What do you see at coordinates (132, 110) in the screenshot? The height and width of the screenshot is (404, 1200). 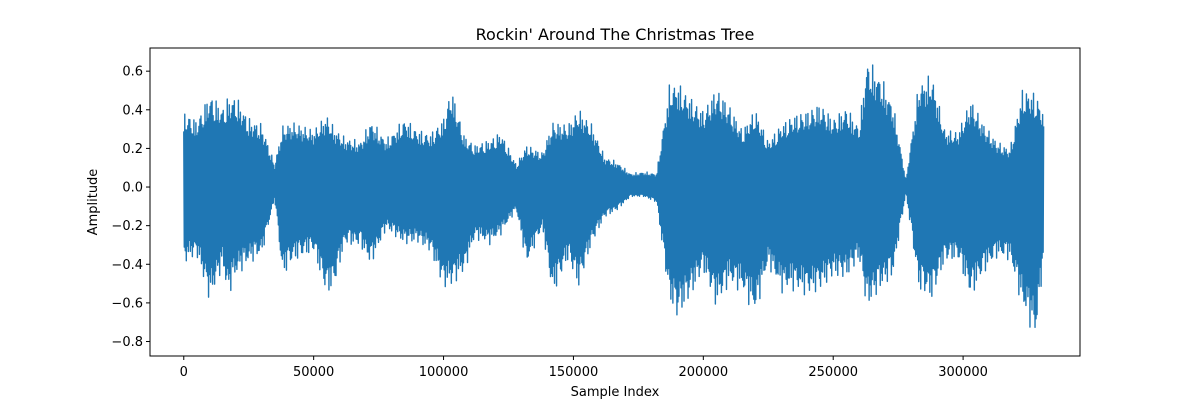 I see `y-tick-label: 0.4` at bounding box center [132, 110].